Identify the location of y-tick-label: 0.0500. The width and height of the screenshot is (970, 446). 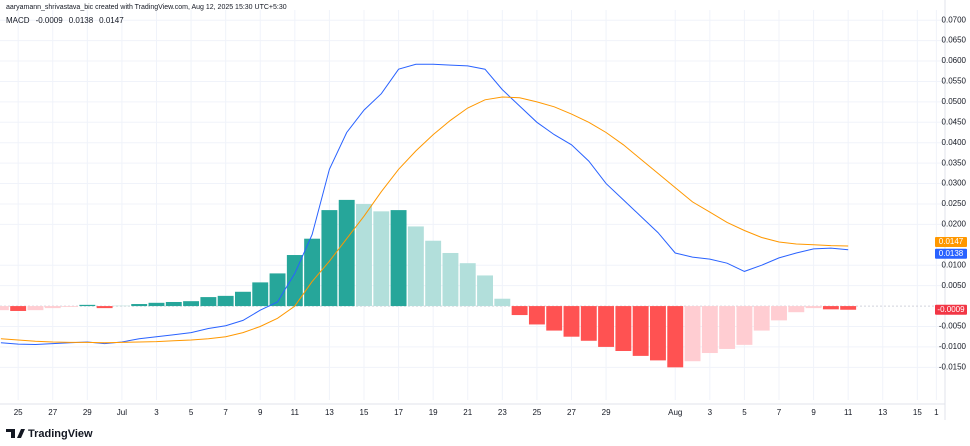
(954, 101).